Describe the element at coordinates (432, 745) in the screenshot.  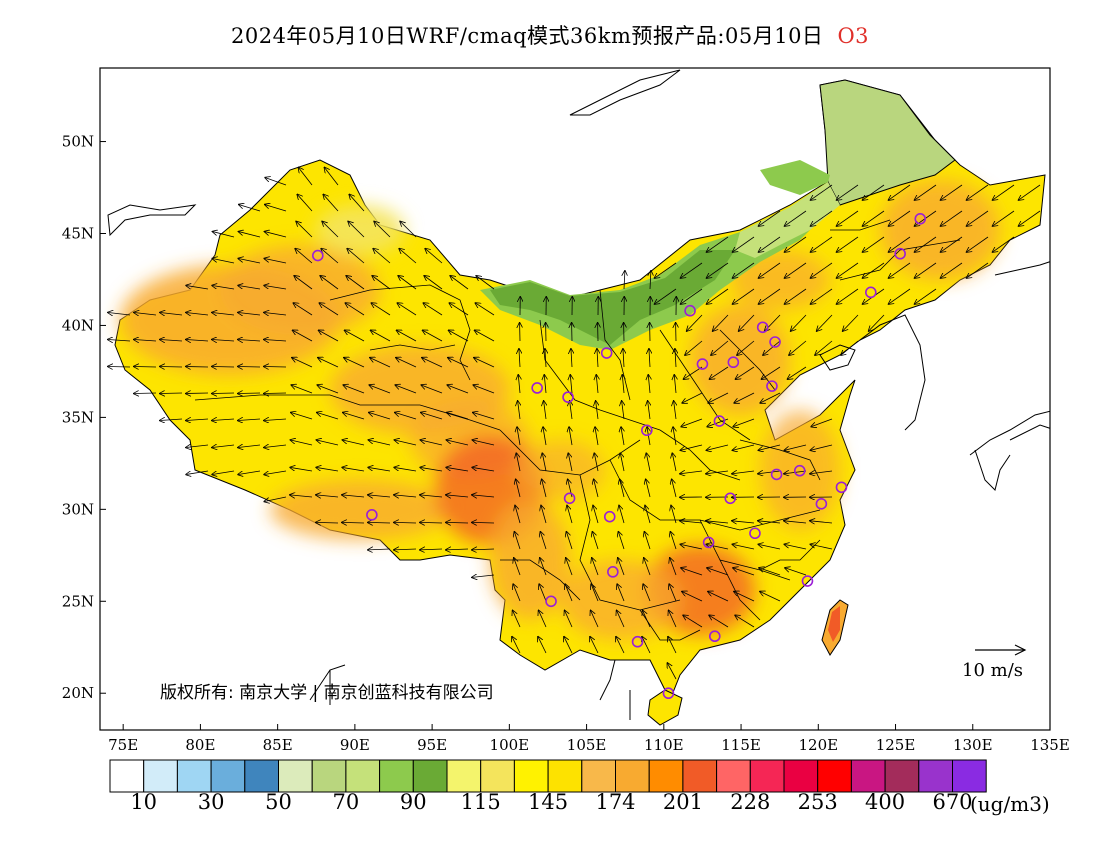
I see `lon-tick-label: 95E` at that location.